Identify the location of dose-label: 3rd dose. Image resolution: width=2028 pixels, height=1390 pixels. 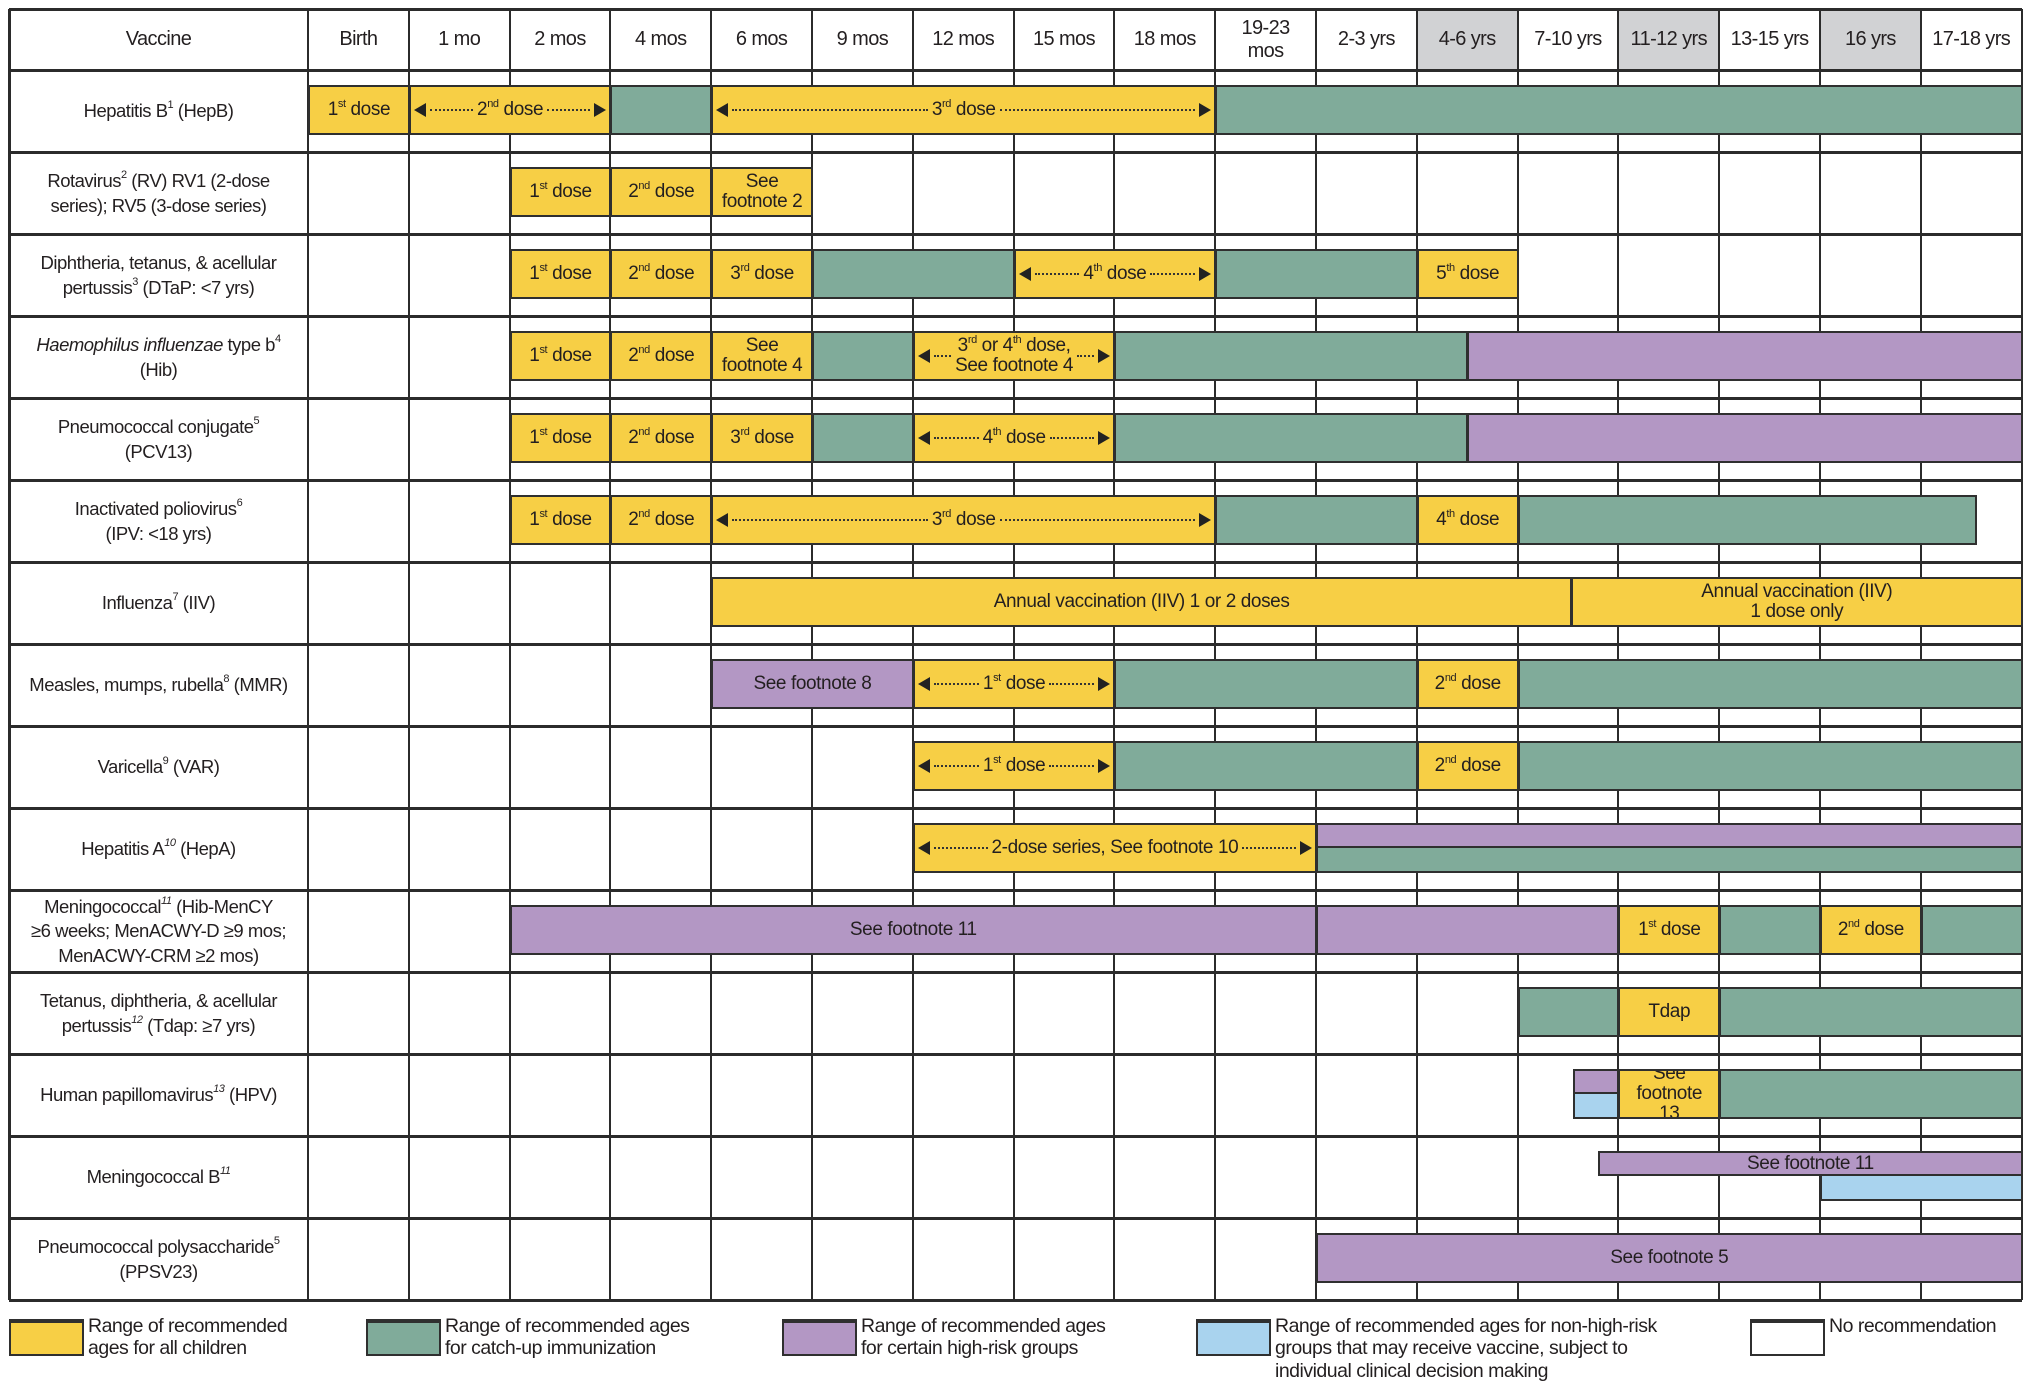
(963, 109).